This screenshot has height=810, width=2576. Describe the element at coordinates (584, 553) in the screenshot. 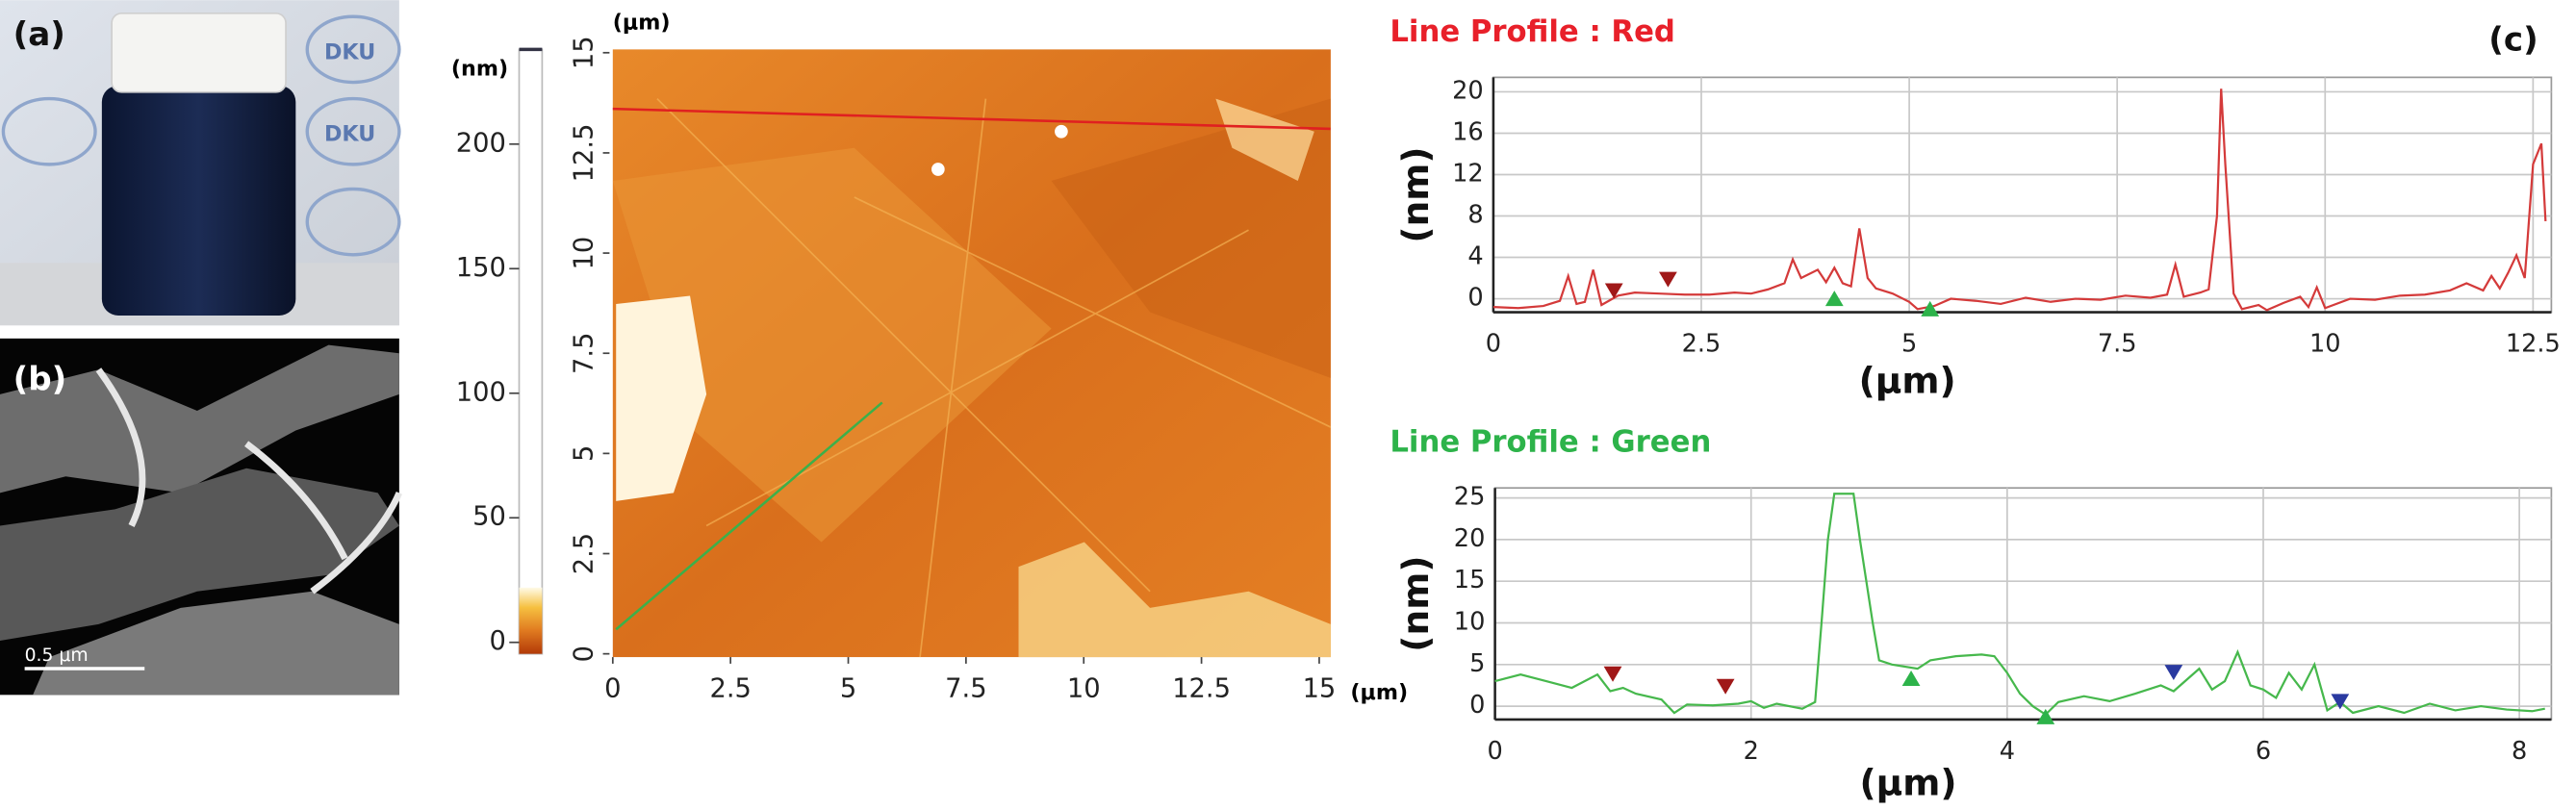

I see `y-tick-label: 2.5` at that location.